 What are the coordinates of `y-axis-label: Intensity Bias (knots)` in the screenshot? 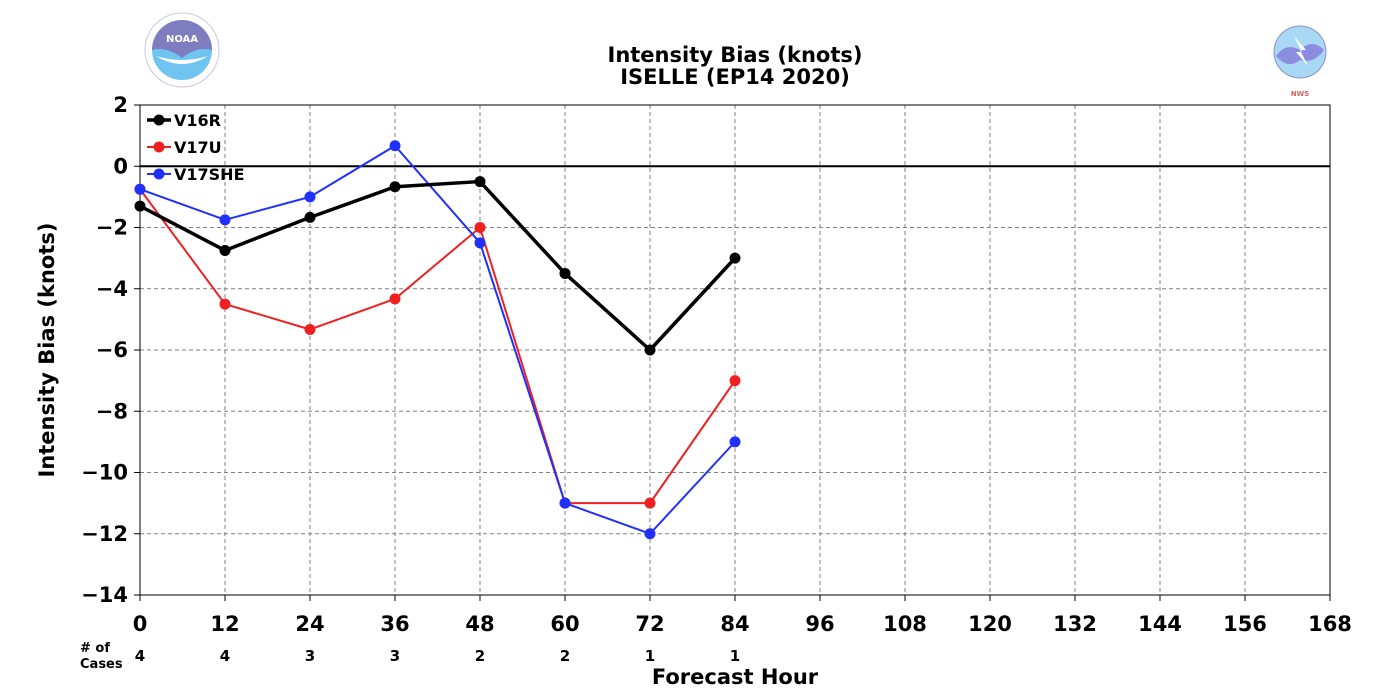 It's located at (47, 350).